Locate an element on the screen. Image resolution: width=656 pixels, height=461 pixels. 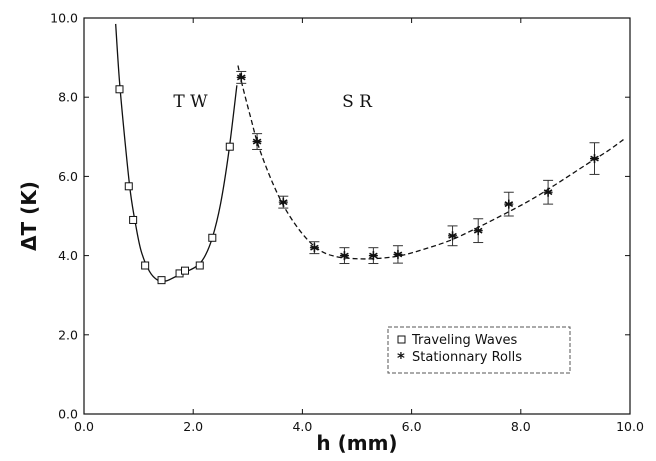
y-tick-label: 4.0 is located at coordinates (68, 255).